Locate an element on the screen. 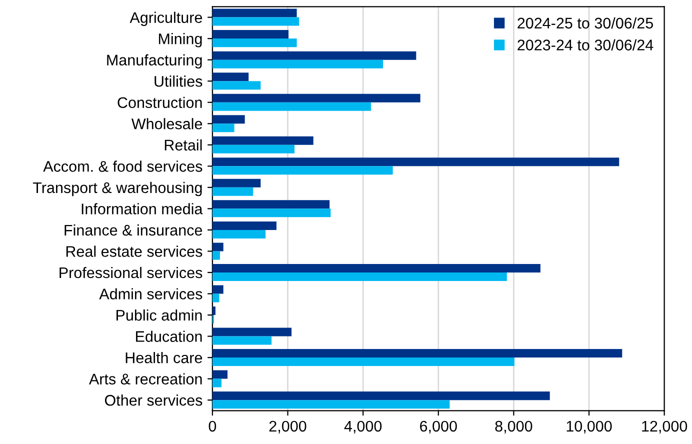 Image resolution: width=692 pixels, height=444 pixels. y-tick-label: Admin services is located at coordinates (150, 294).